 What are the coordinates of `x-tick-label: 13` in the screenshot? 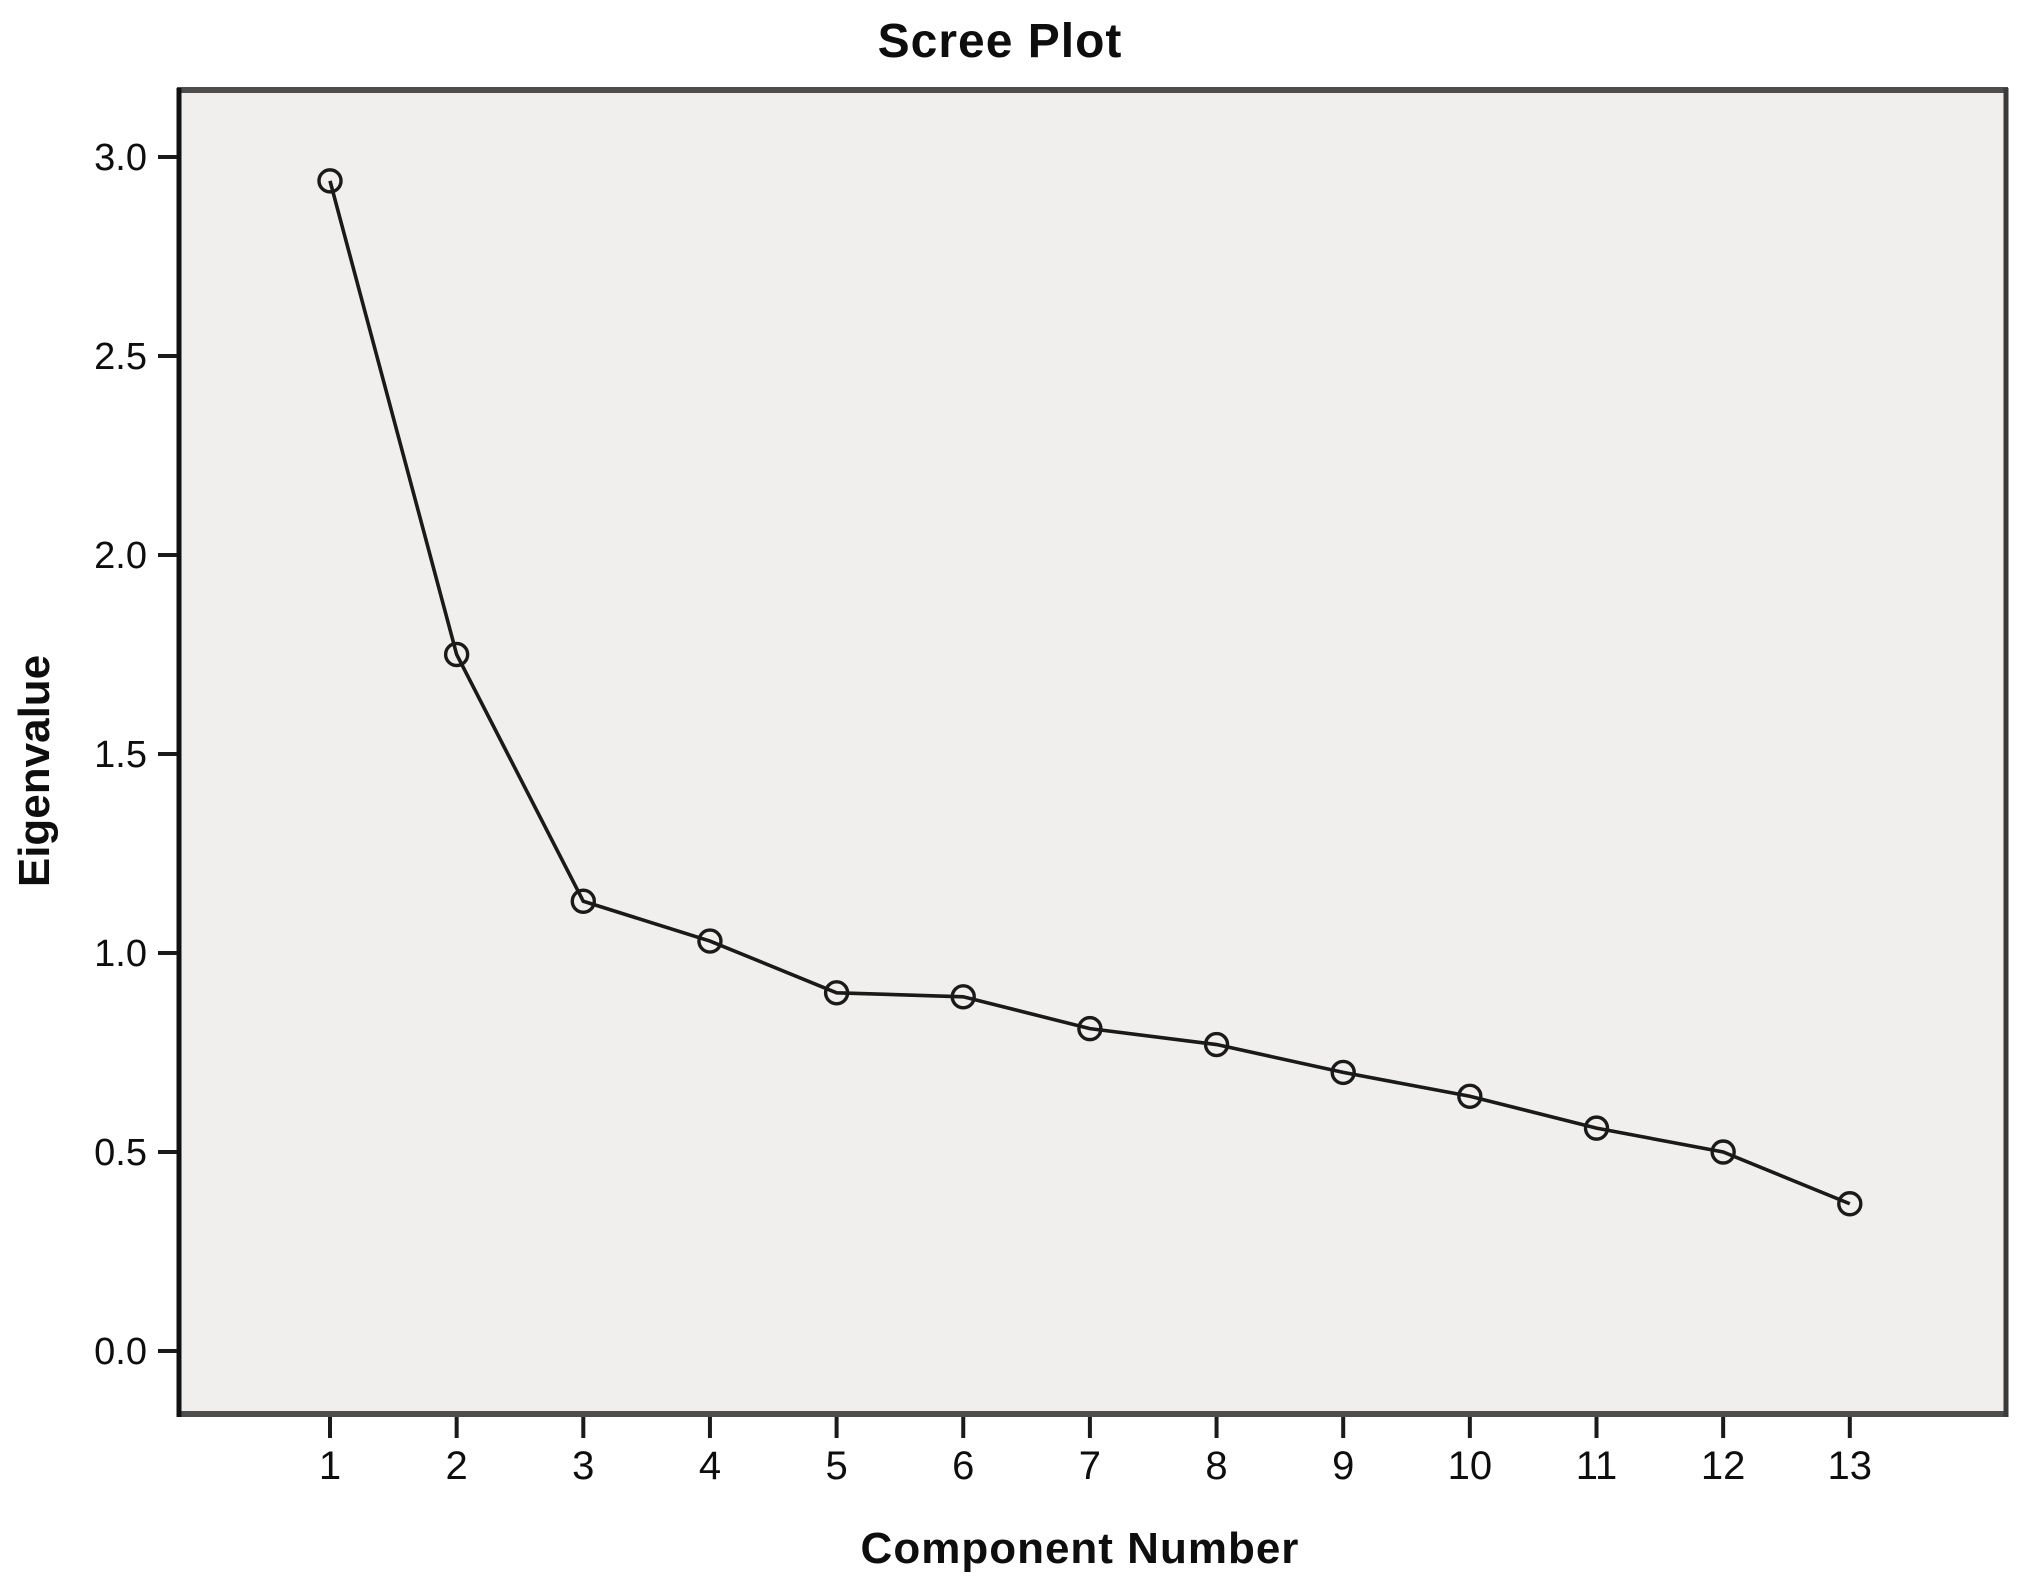 It's located at (1850, 1466).